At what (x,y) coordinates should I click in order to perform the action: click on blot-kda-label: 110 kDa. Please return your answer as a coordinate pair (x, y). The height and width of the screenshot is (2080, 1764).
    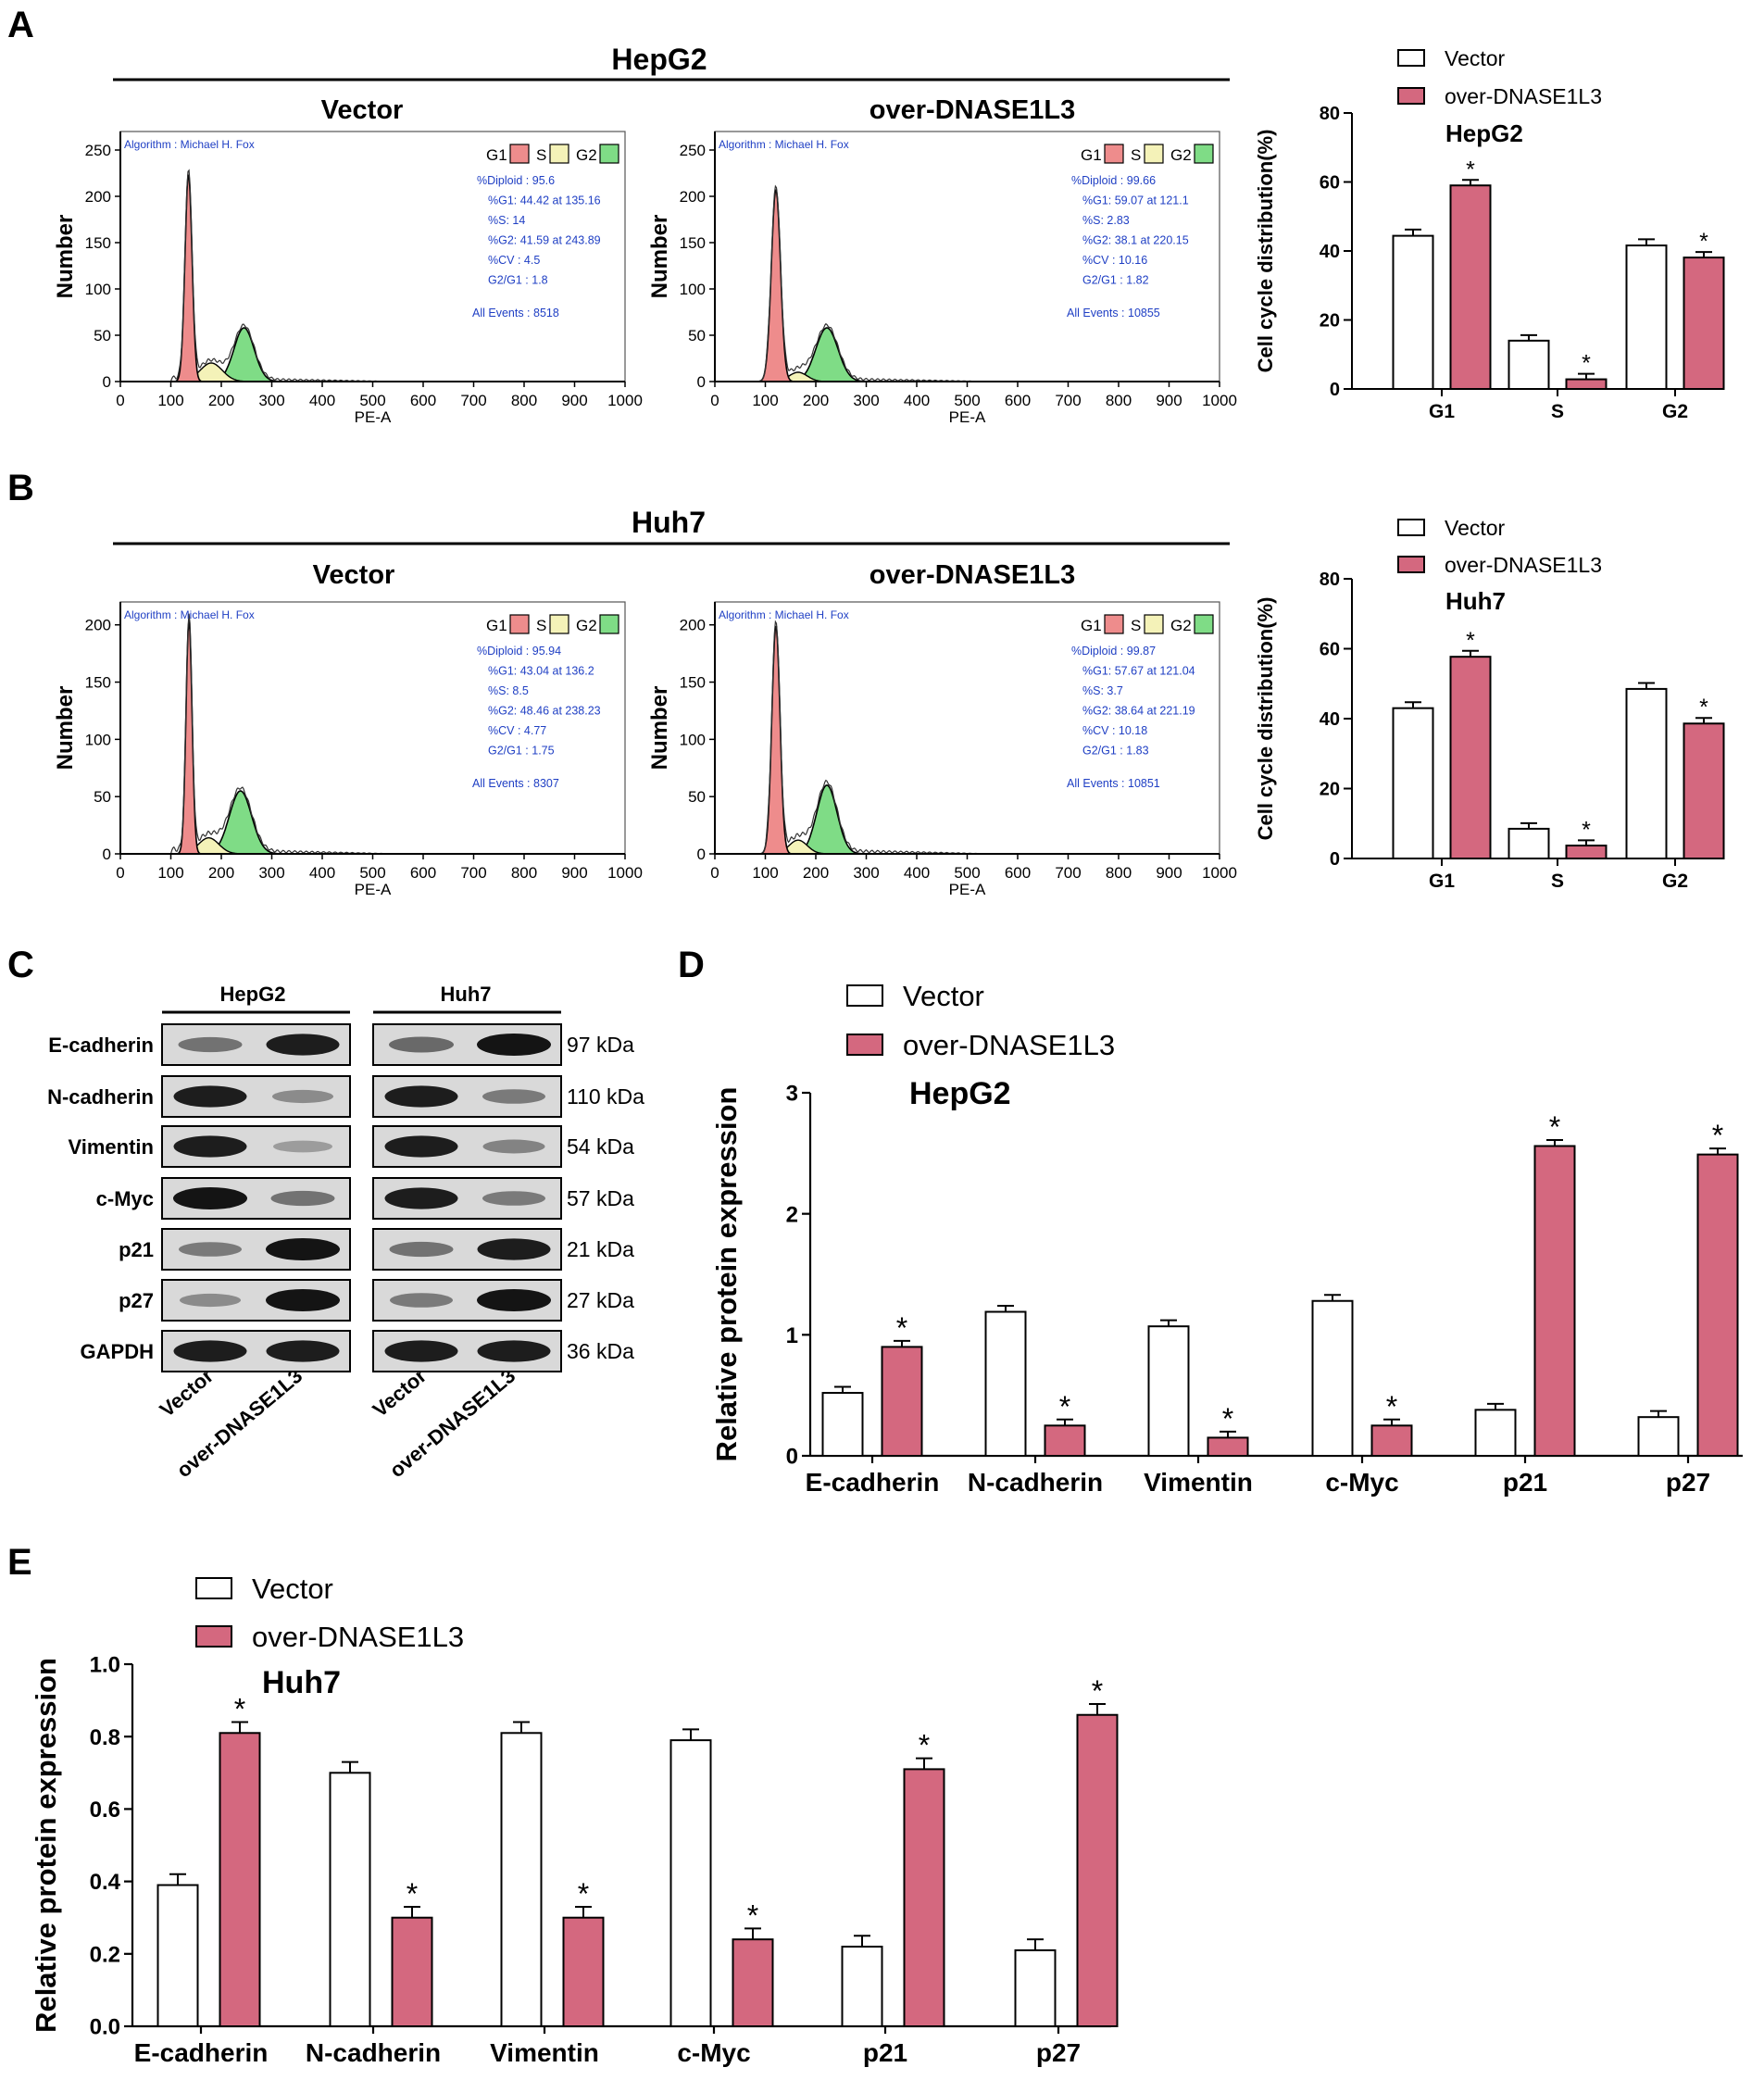
    Looking at the image, I should click on (605, 1096).